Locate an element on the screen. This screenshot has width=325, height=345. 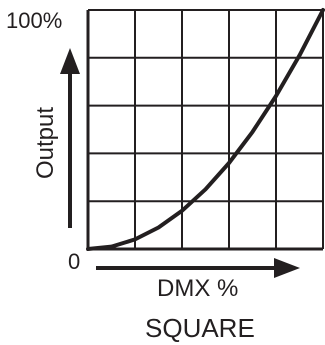
y-axis-min-label: 0 is located at coordinates (74, 261).